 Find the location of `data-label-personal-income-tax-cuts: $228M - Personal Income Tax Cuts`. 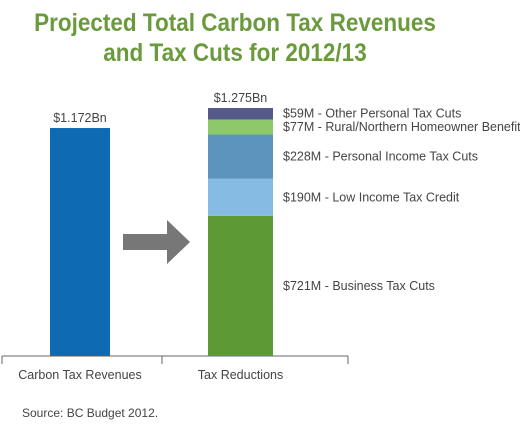

data-label-personal-income-tax-cuts: $228M - Personal Income Tax Cuts is located at coordinates (380, 157).